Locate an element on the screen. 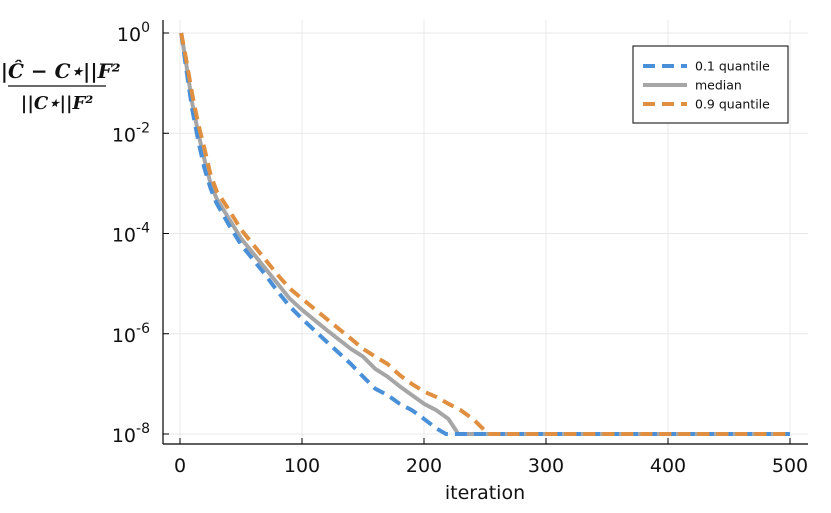  y-tick-label: 10⁻² is located at coordinates (131, 133).